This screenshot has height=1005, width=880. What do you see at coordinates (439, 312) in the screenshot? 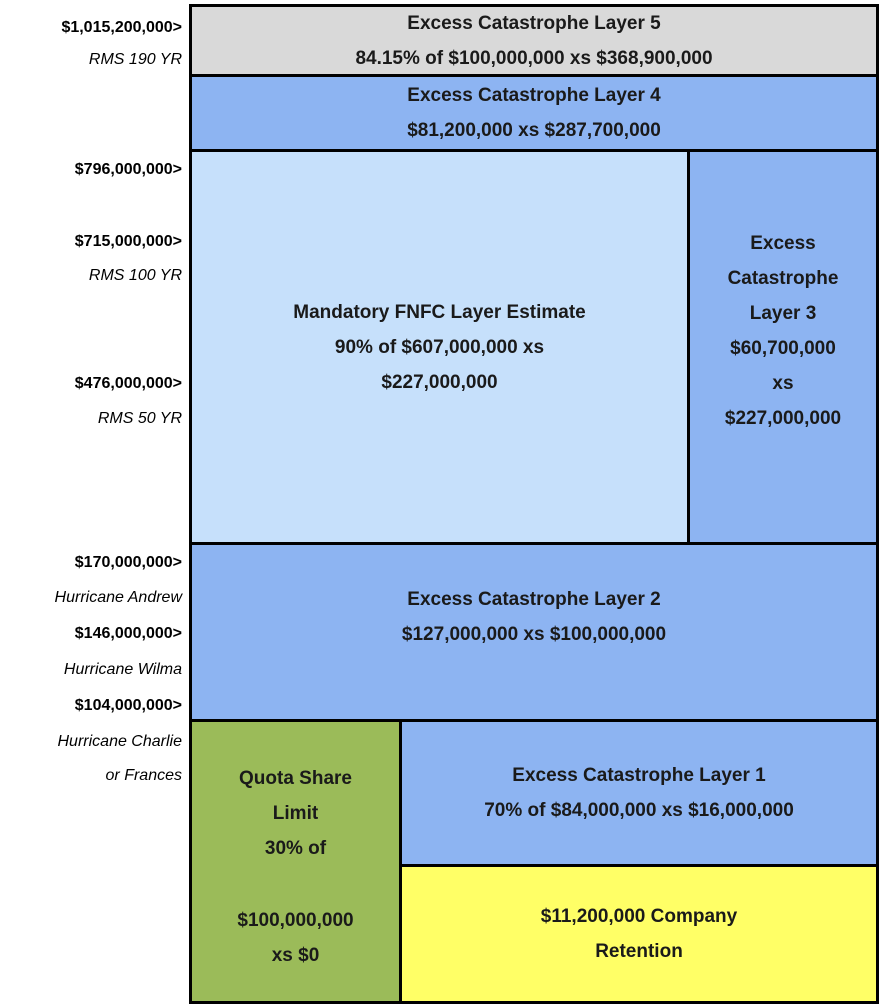
I see `layer-text: Mandatory FNFC Layer Estimate` at bounding box center [439, 312].